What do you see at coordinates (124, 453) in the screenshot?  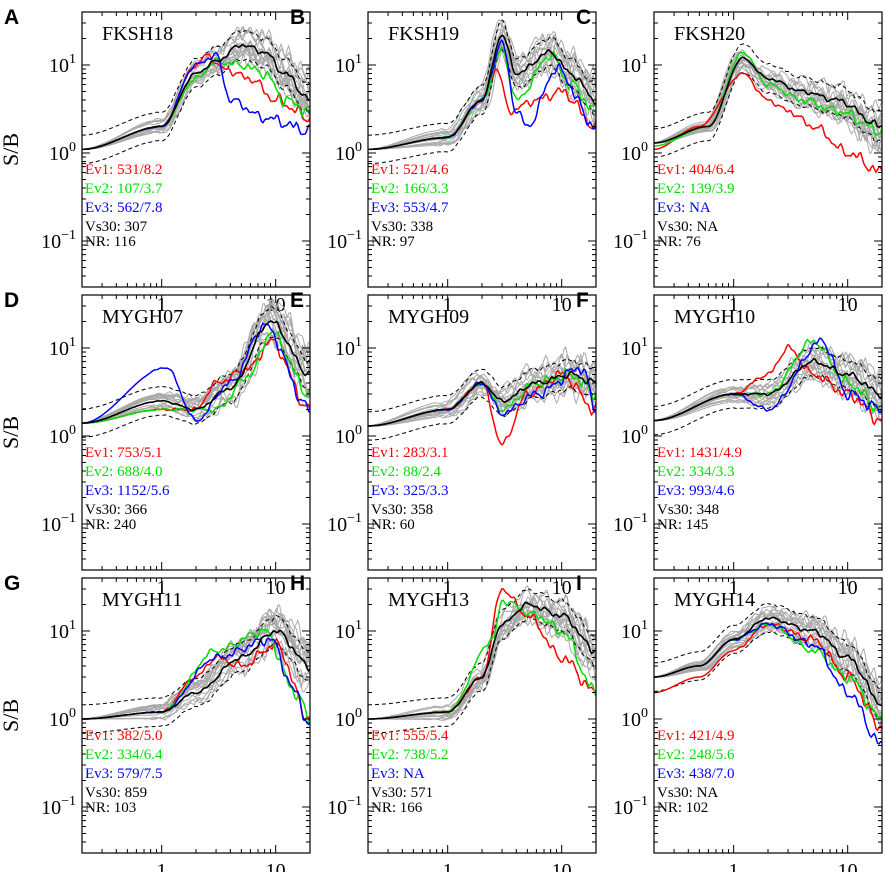 I see `ev1-annotation: Ev1: 753/5.1` at bounding box center [124, 453].